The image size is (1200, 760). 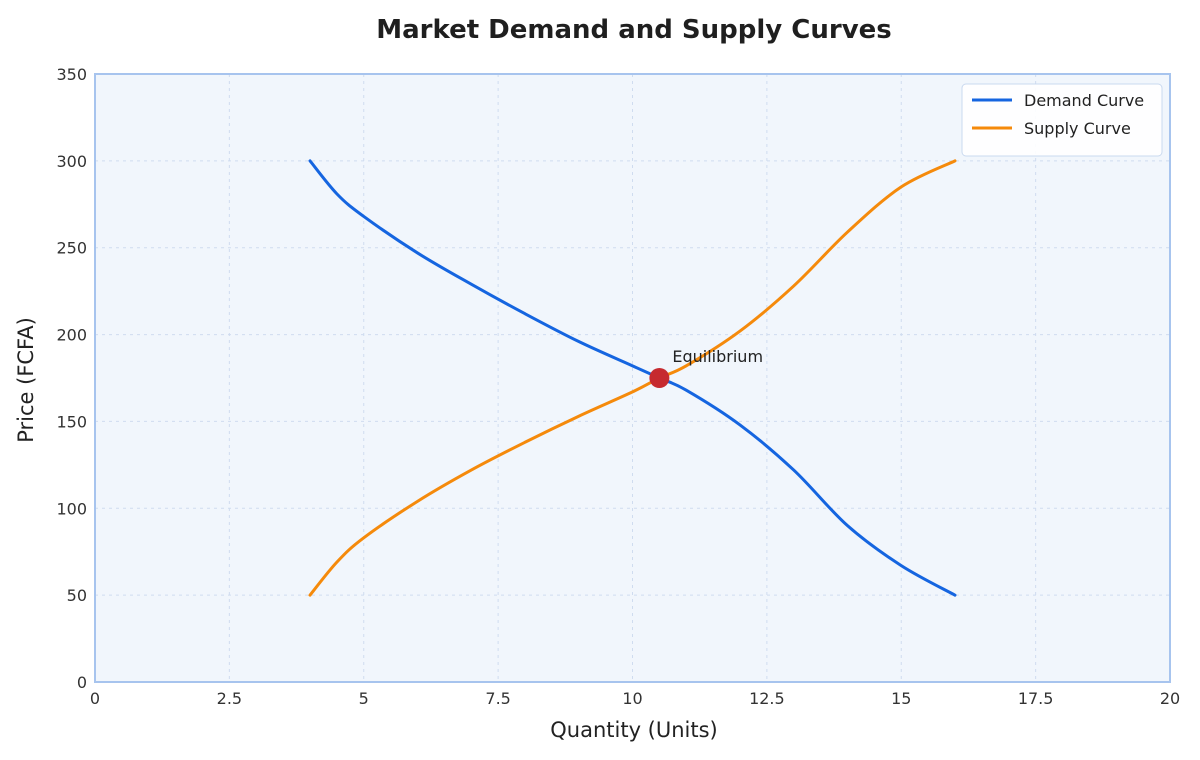 What do you see at coordinates (634, 30) in the screenshot?
I see `chart-title: Market Demand and Supply Curves` at bounding box center [634, 30].